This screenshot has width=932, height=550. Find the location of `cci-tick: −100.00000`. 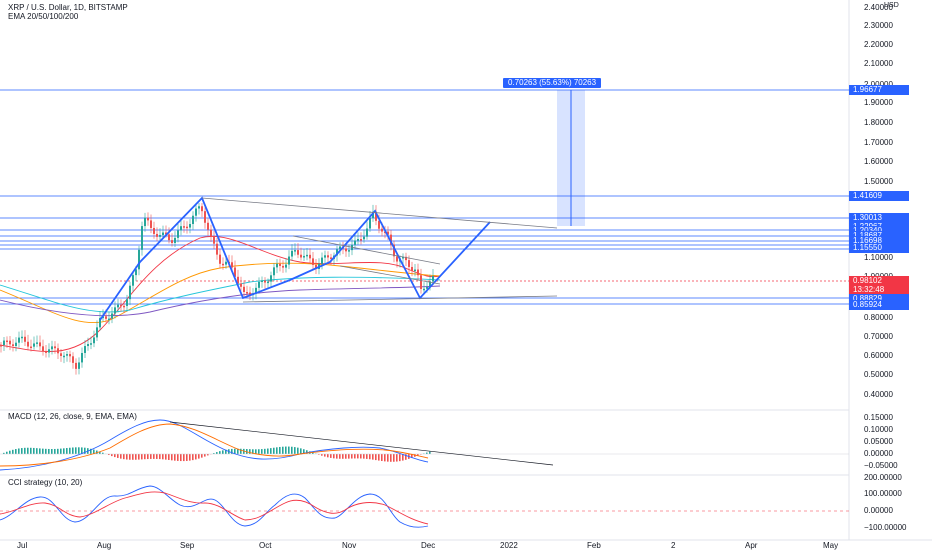

cci-tick: −100.00000 is located at coordinates (885, 527).